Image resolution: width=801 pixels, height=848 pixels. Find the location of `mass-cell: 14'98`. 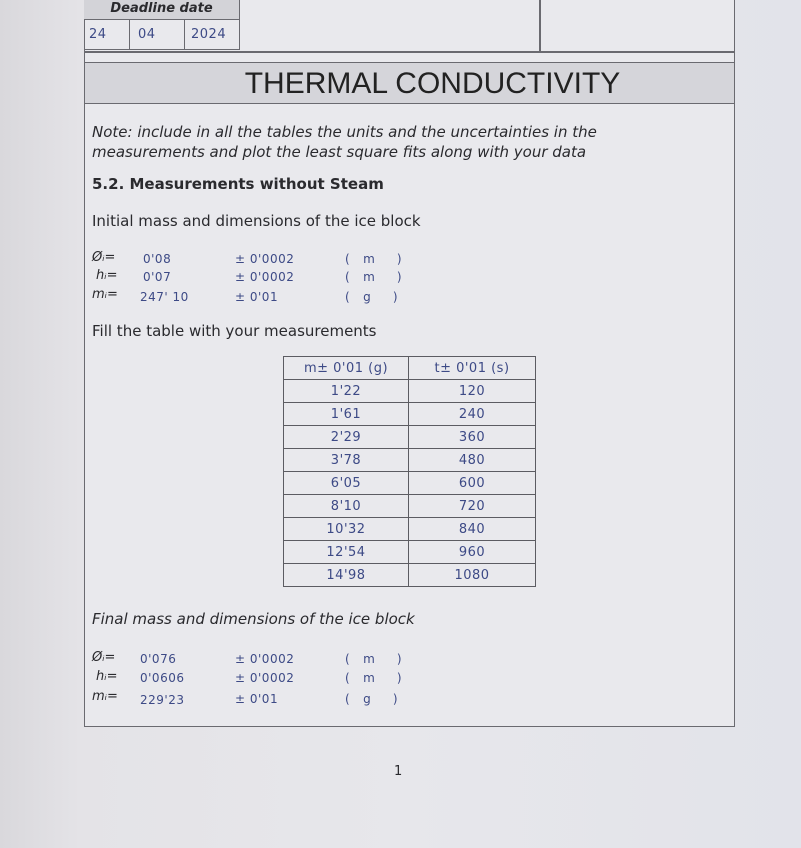

mass-cell: 14'98 is located at coordinates (346, 575).